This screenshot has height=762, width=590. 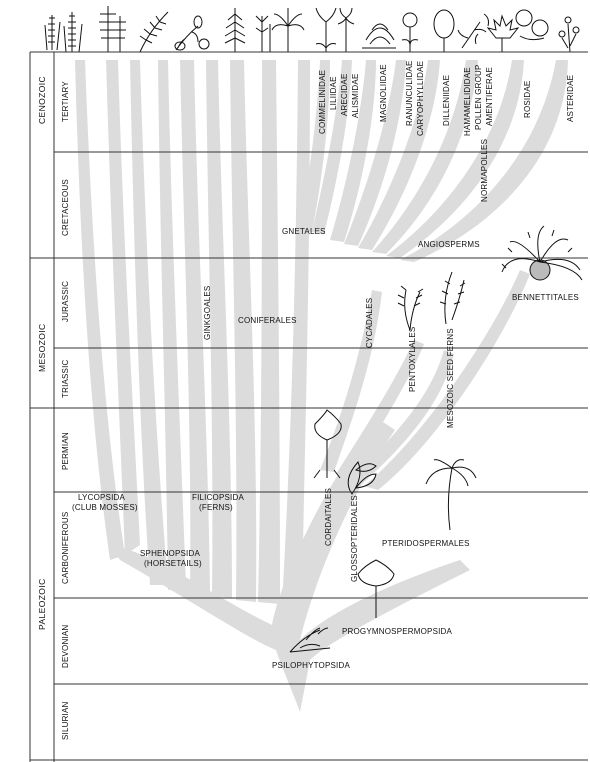 I want to click on period-silurian: SILURIAN, so click(x=65, y=720).